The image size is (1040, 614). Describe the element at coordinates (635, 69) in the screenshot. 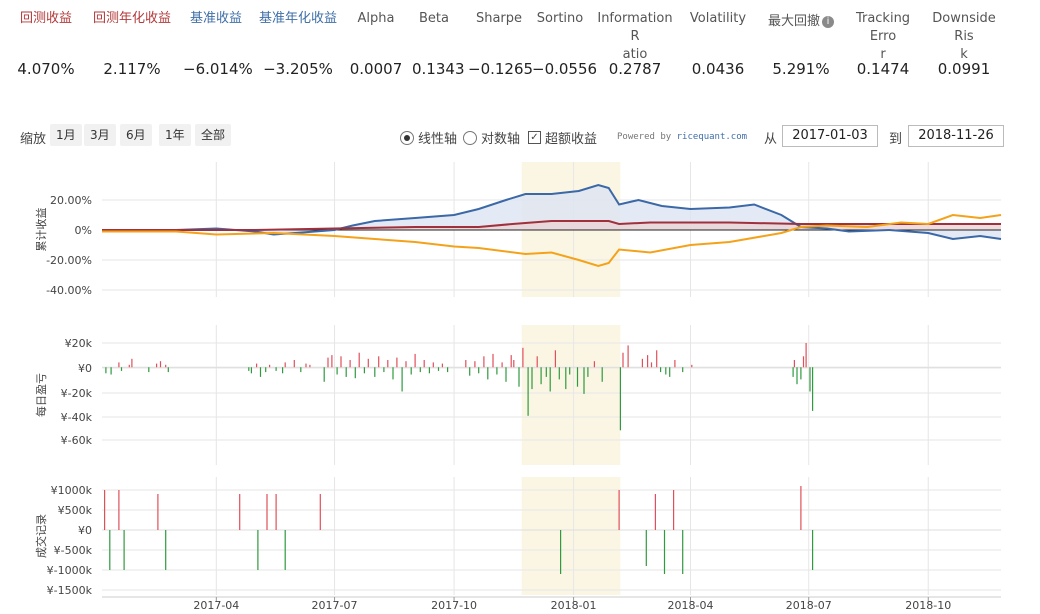

I see `metric-value: 0.2787` at that location.